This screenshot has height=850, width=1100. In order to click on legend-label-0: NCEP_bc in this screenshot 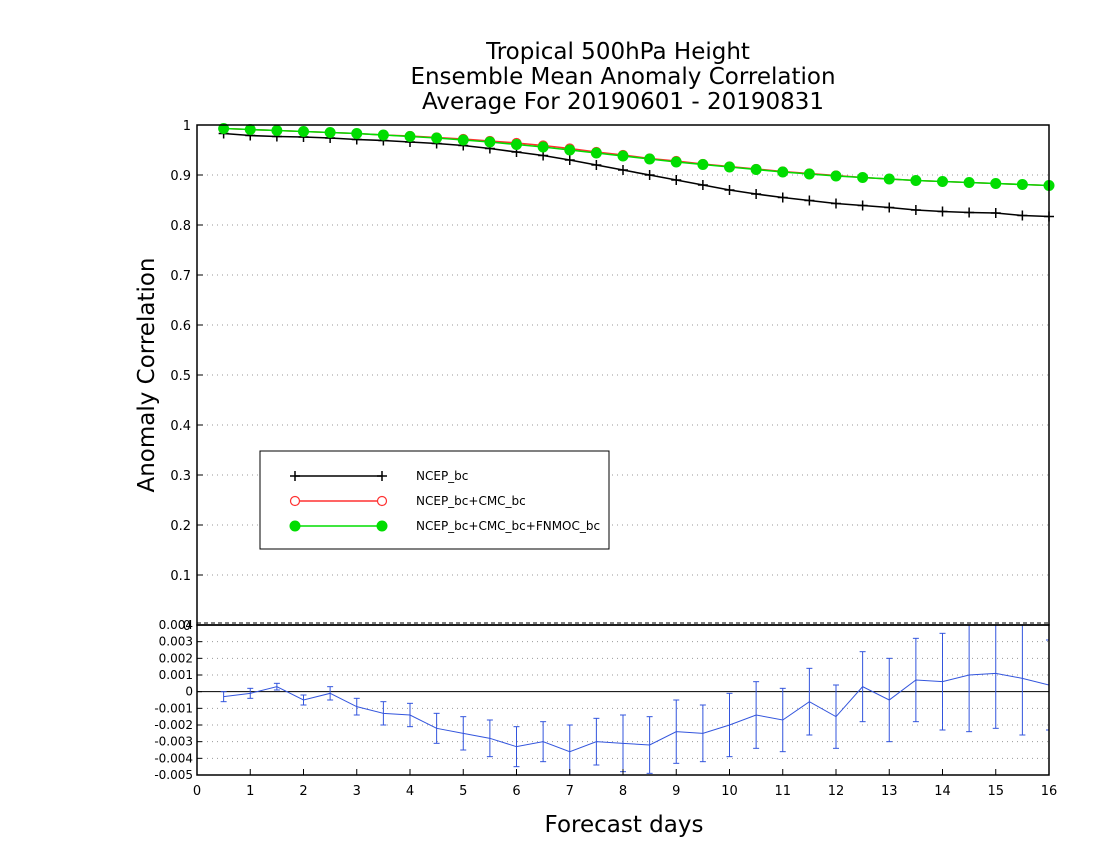, I will do `click(442, 476)`.